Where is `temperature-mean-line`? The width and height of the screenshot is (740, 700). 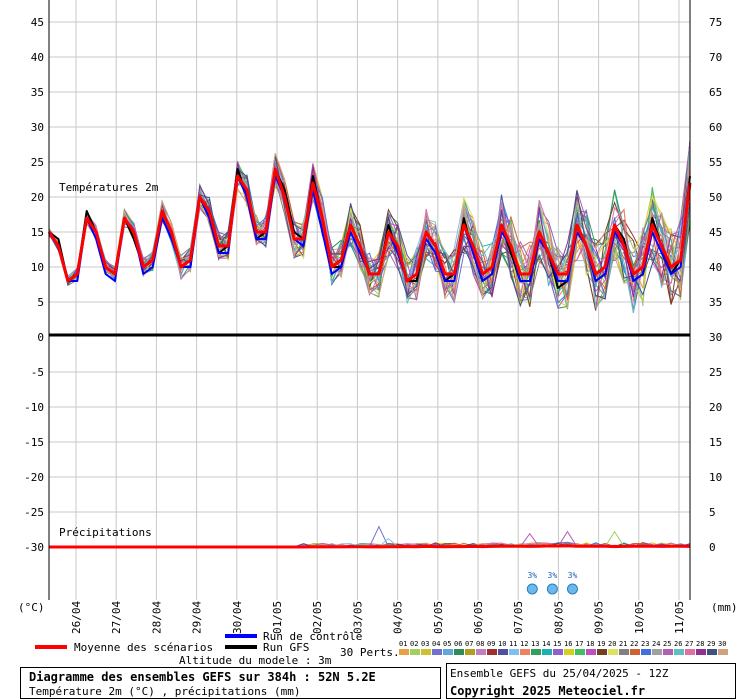
temperature-mean-line is located at coordinates (369, 225).